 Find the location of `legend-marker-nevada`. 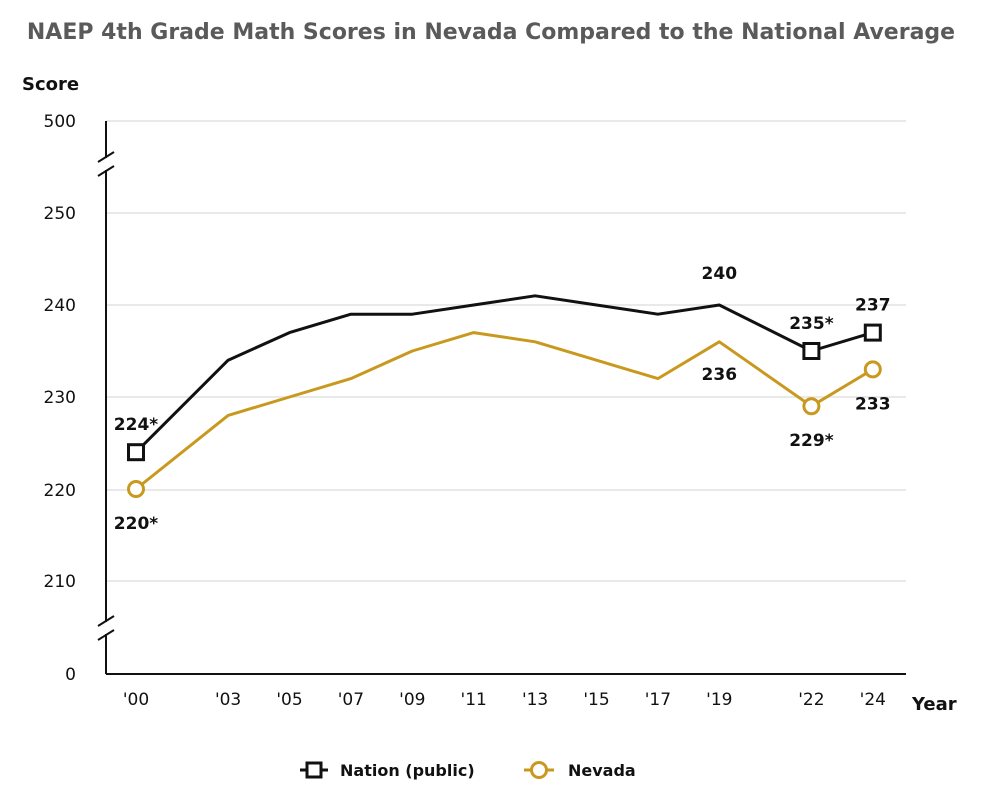

legend-marker-nevada is located at coordinates (539, 770).